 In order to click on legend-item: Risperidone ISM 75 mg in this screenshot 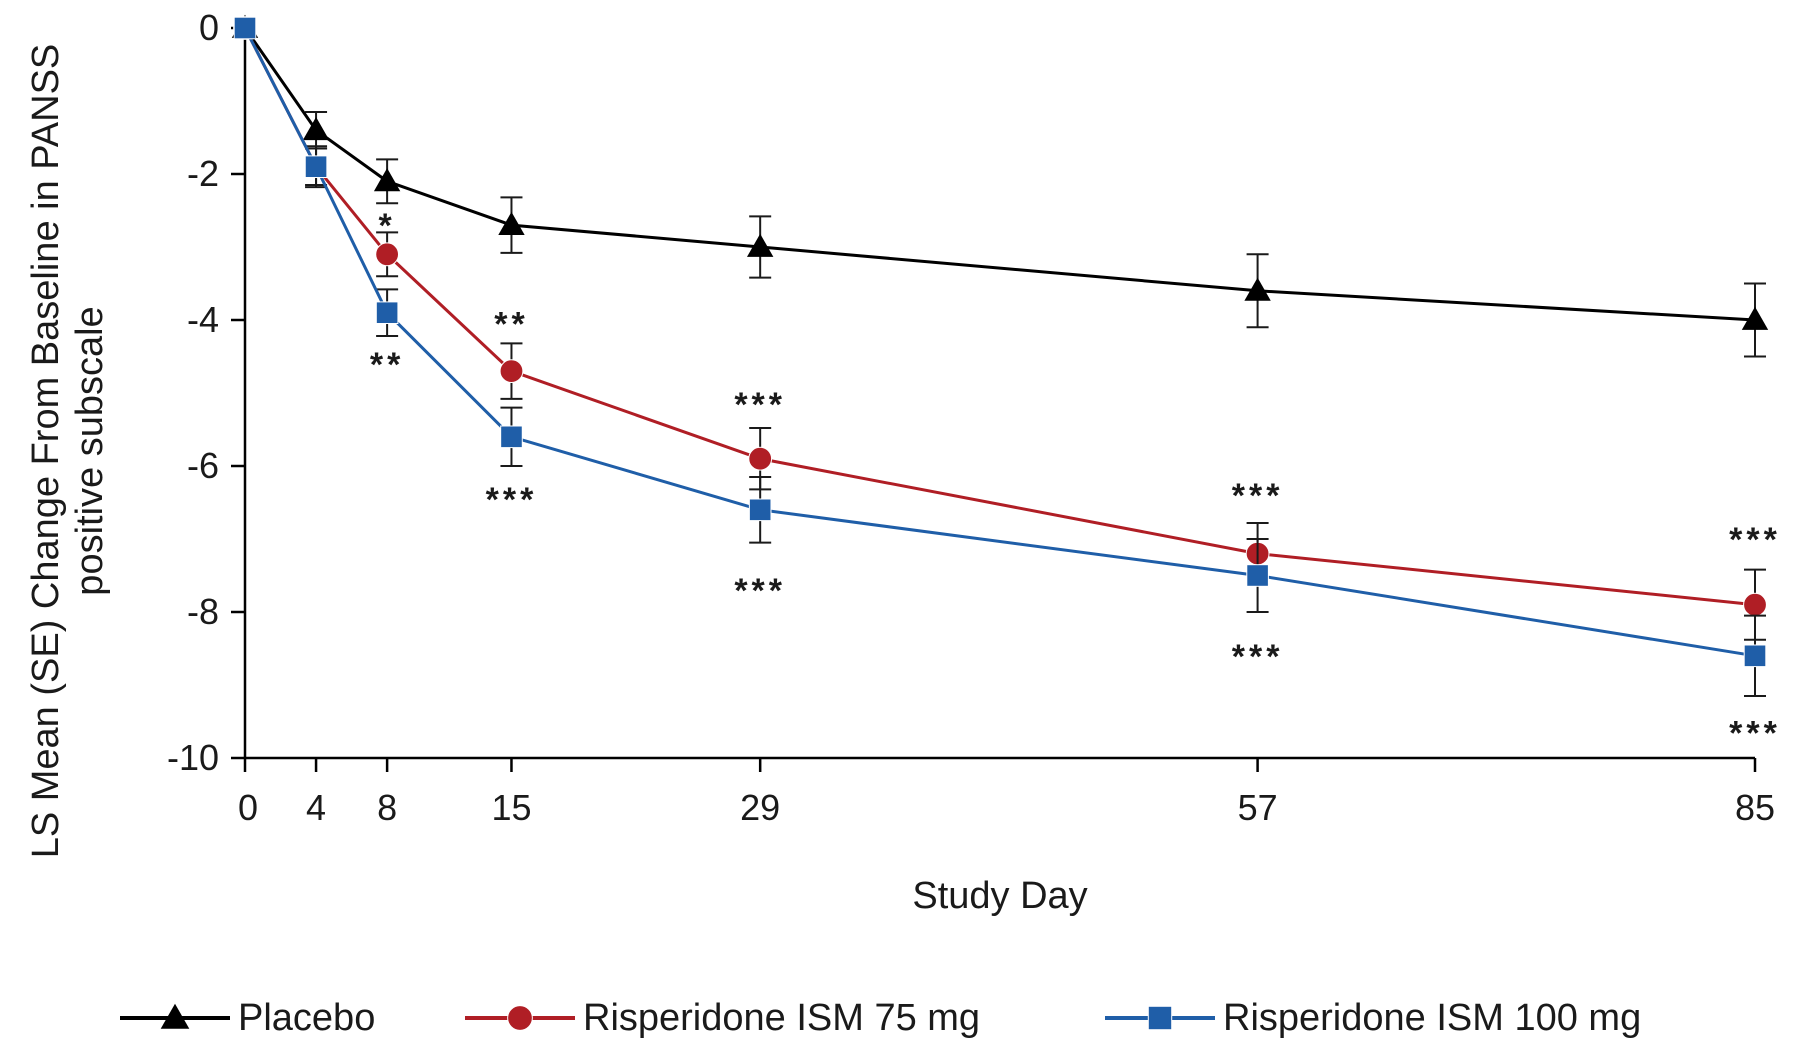, I will do `click(722, 1018)`.